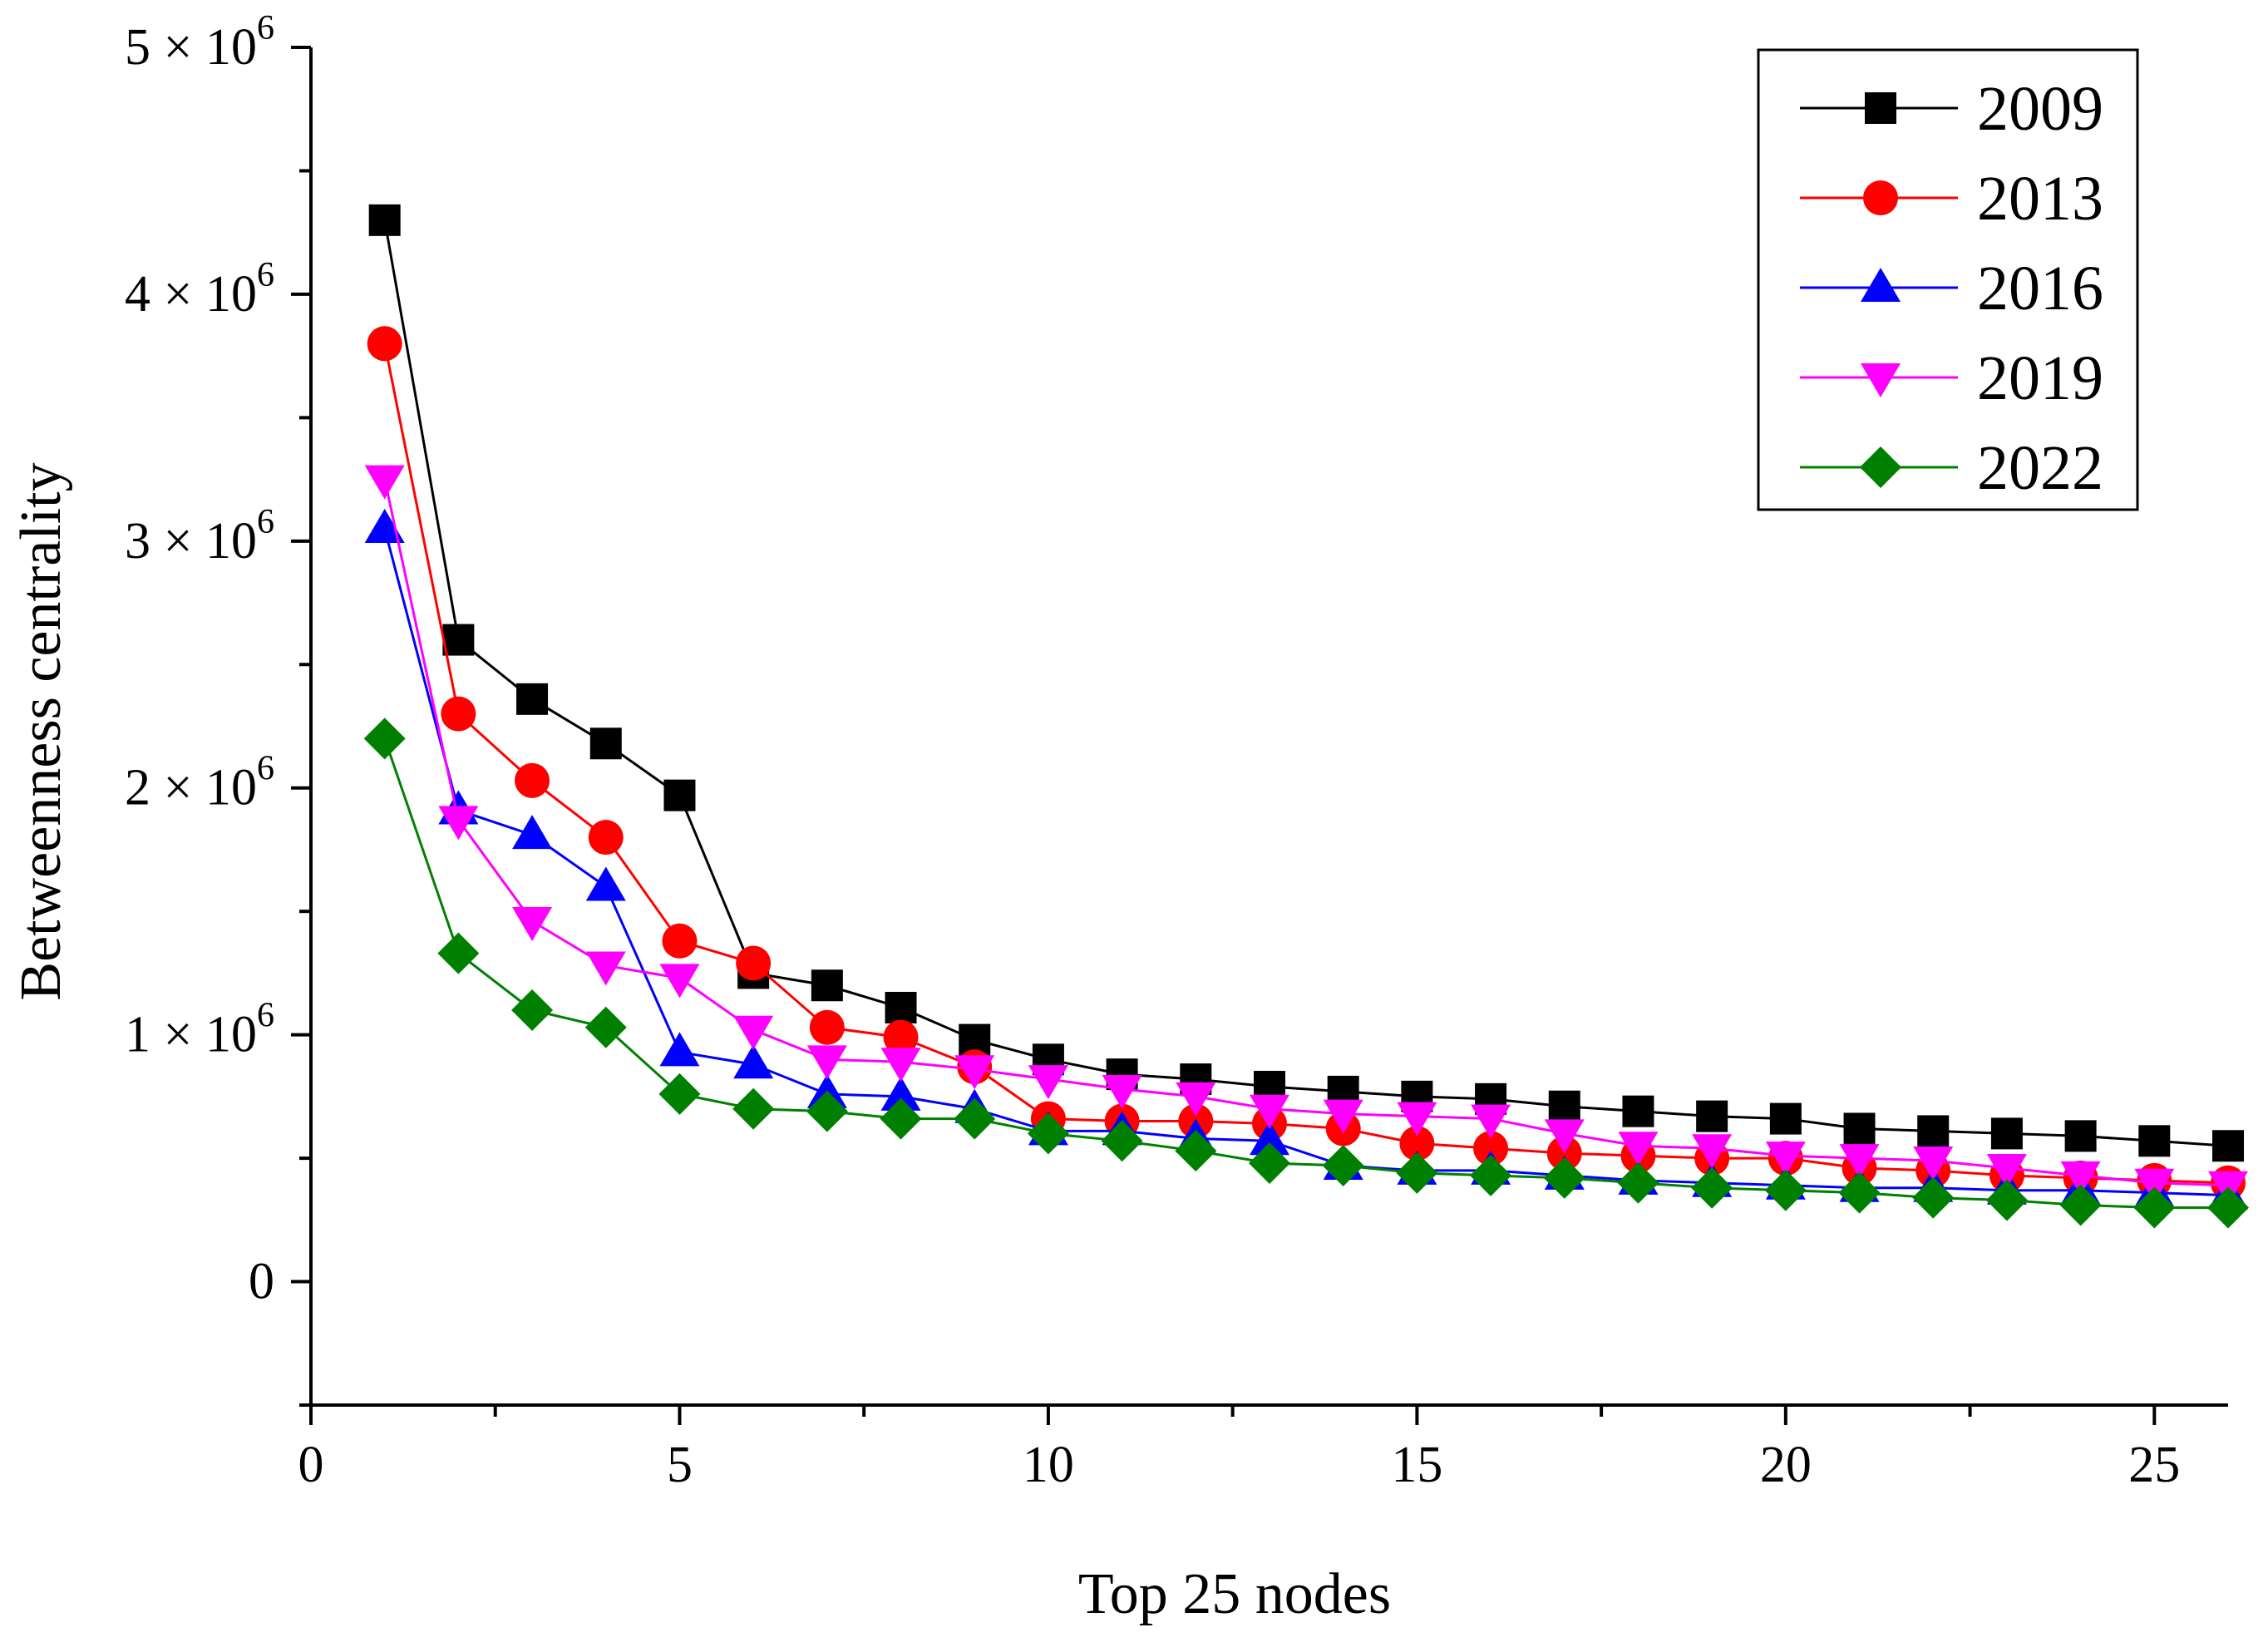 The width and height of the screenshot is (2268, 1652). Describe the element at coordinates (1952, 468) in the screenshot. I see `legend-item-2022: 2022` at that location.